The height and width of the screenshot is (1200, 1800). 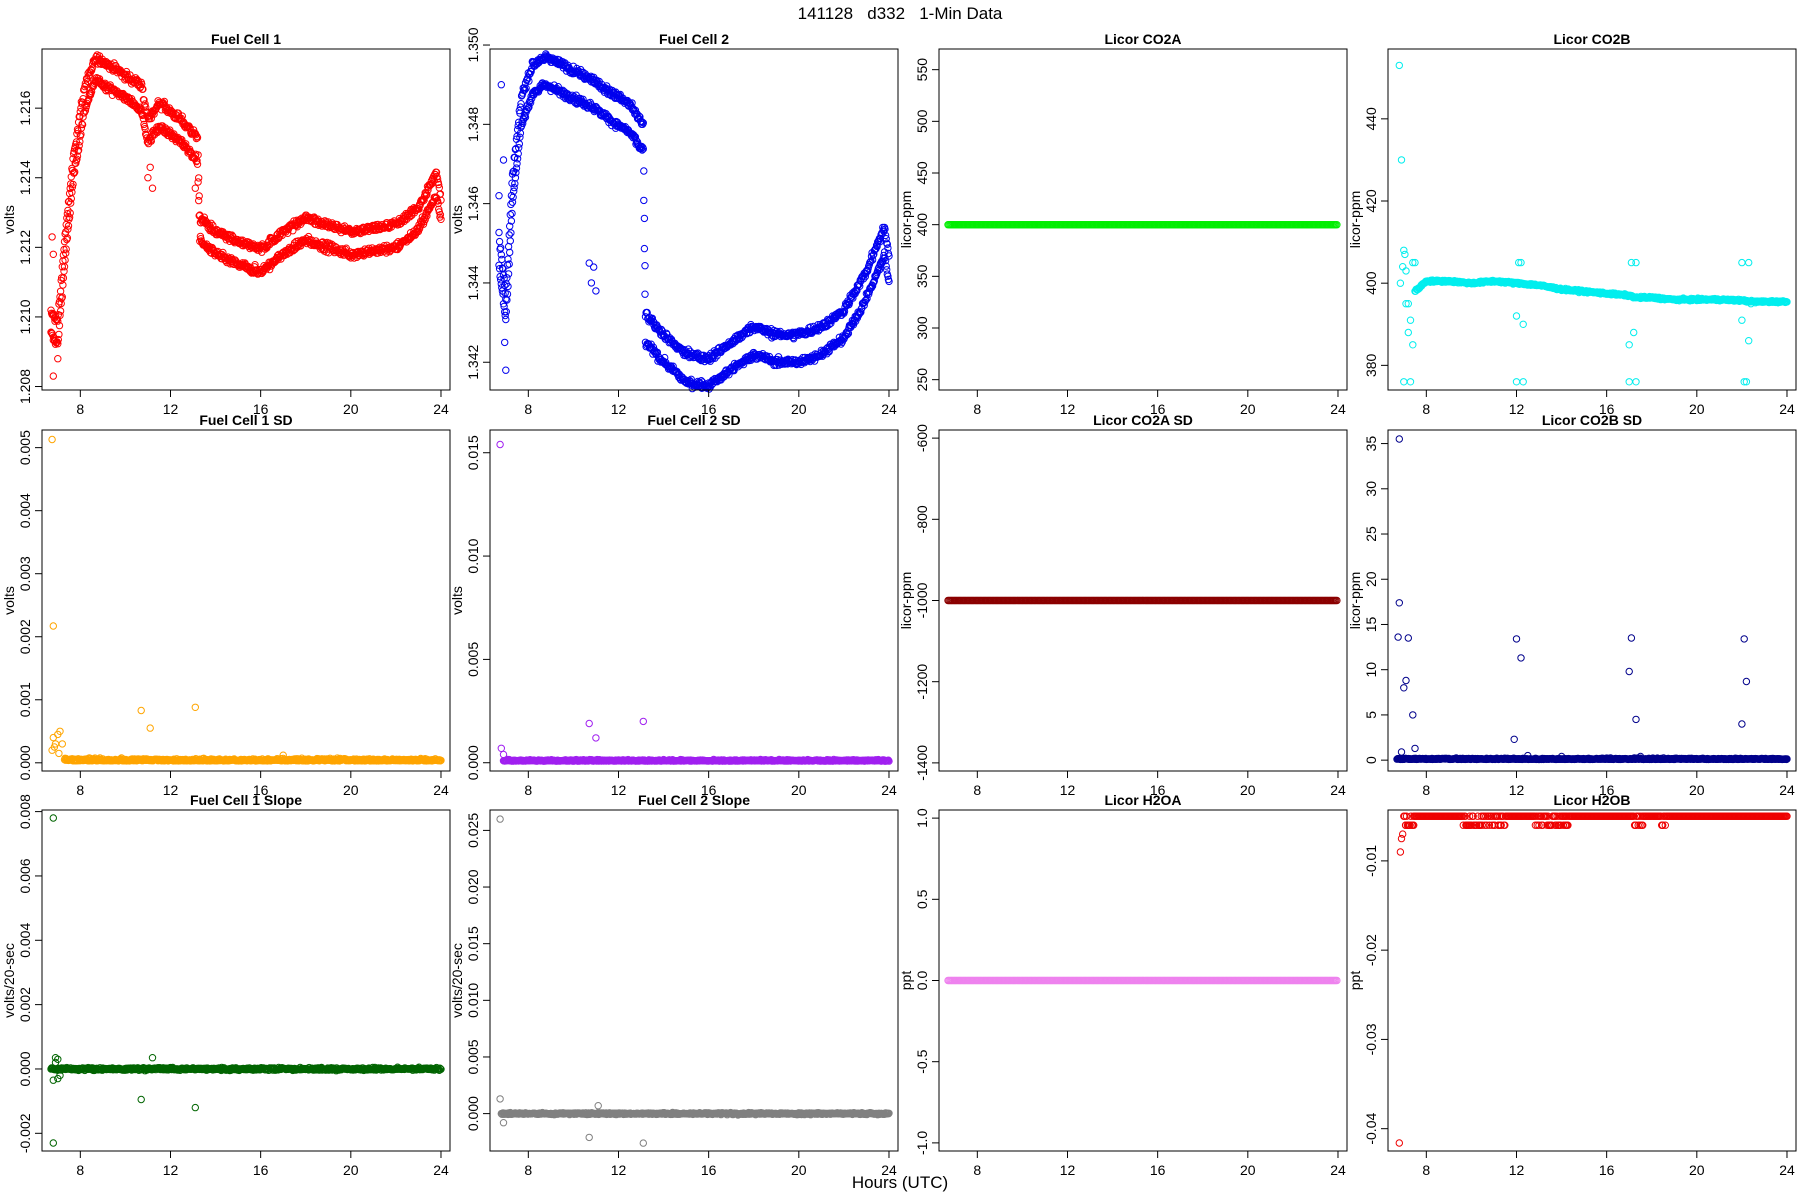 What do you see at coordinates (922, 328) in the screenshot?
I see `y-tick-label: 300` at bounding box center [922, 328].